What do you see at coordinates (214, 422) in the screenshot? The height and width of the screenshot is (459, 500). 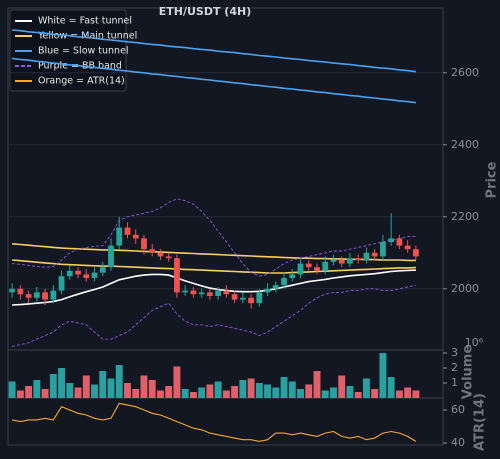 I see `line` at bounding box center [214, 422].